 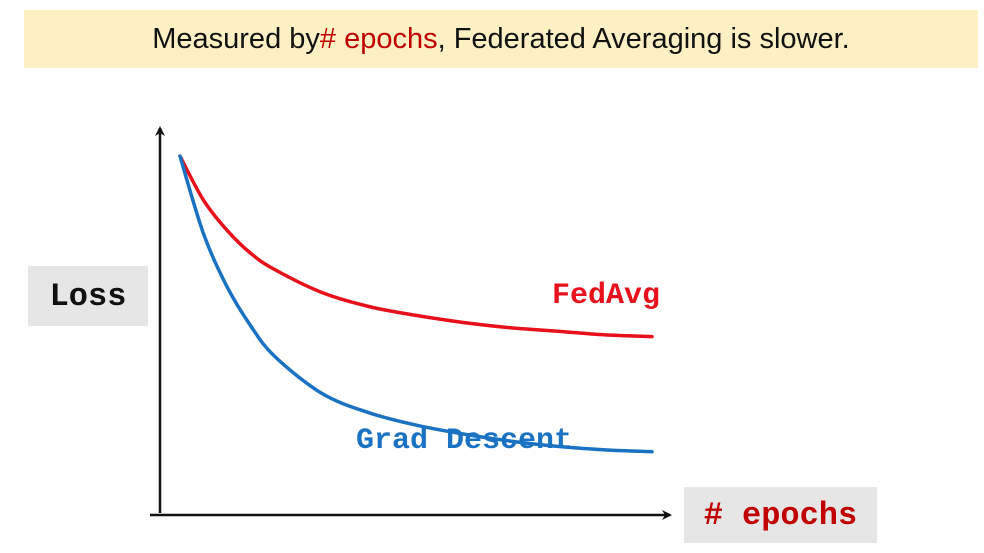 What do you see at coordinates (508, 368) in the screenshot?
I see `series-labels: FedAvg Grad Descent` at bounding box center [508, 368].